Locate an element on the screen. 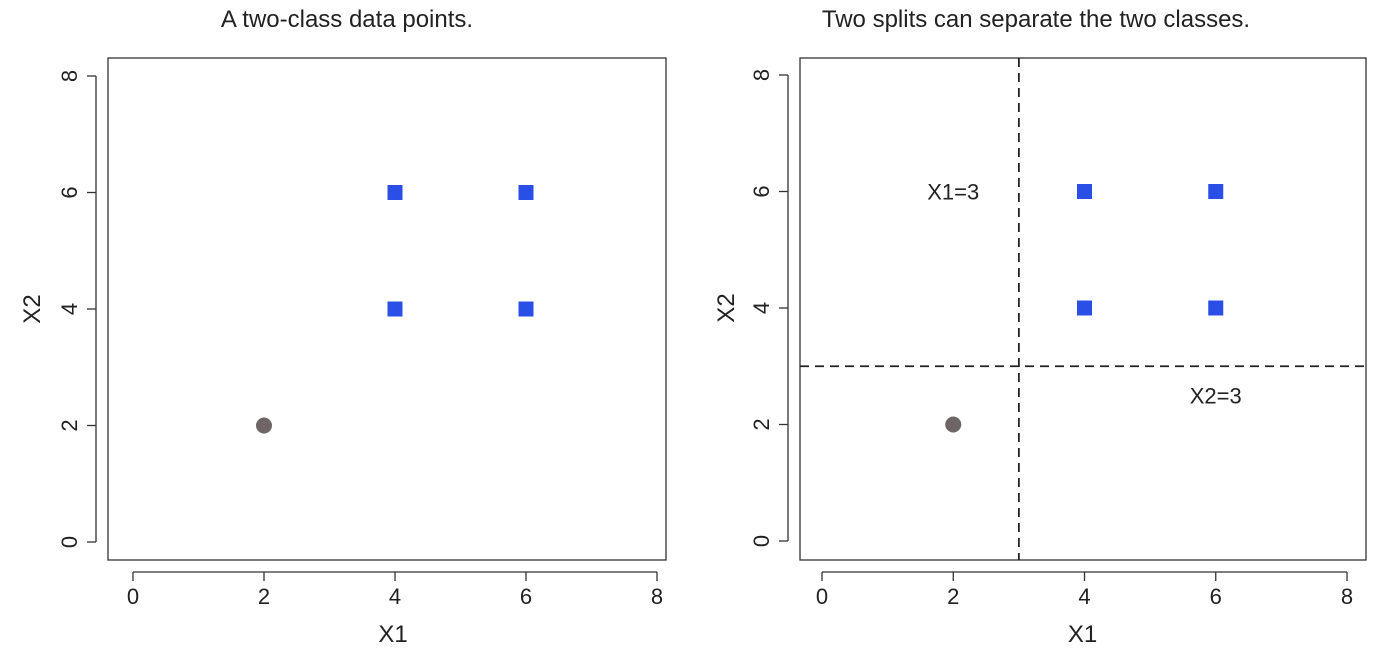 This screenshot has height=654, width=1400. split-annotation: X1=3 is located at coordinates (953, 192).